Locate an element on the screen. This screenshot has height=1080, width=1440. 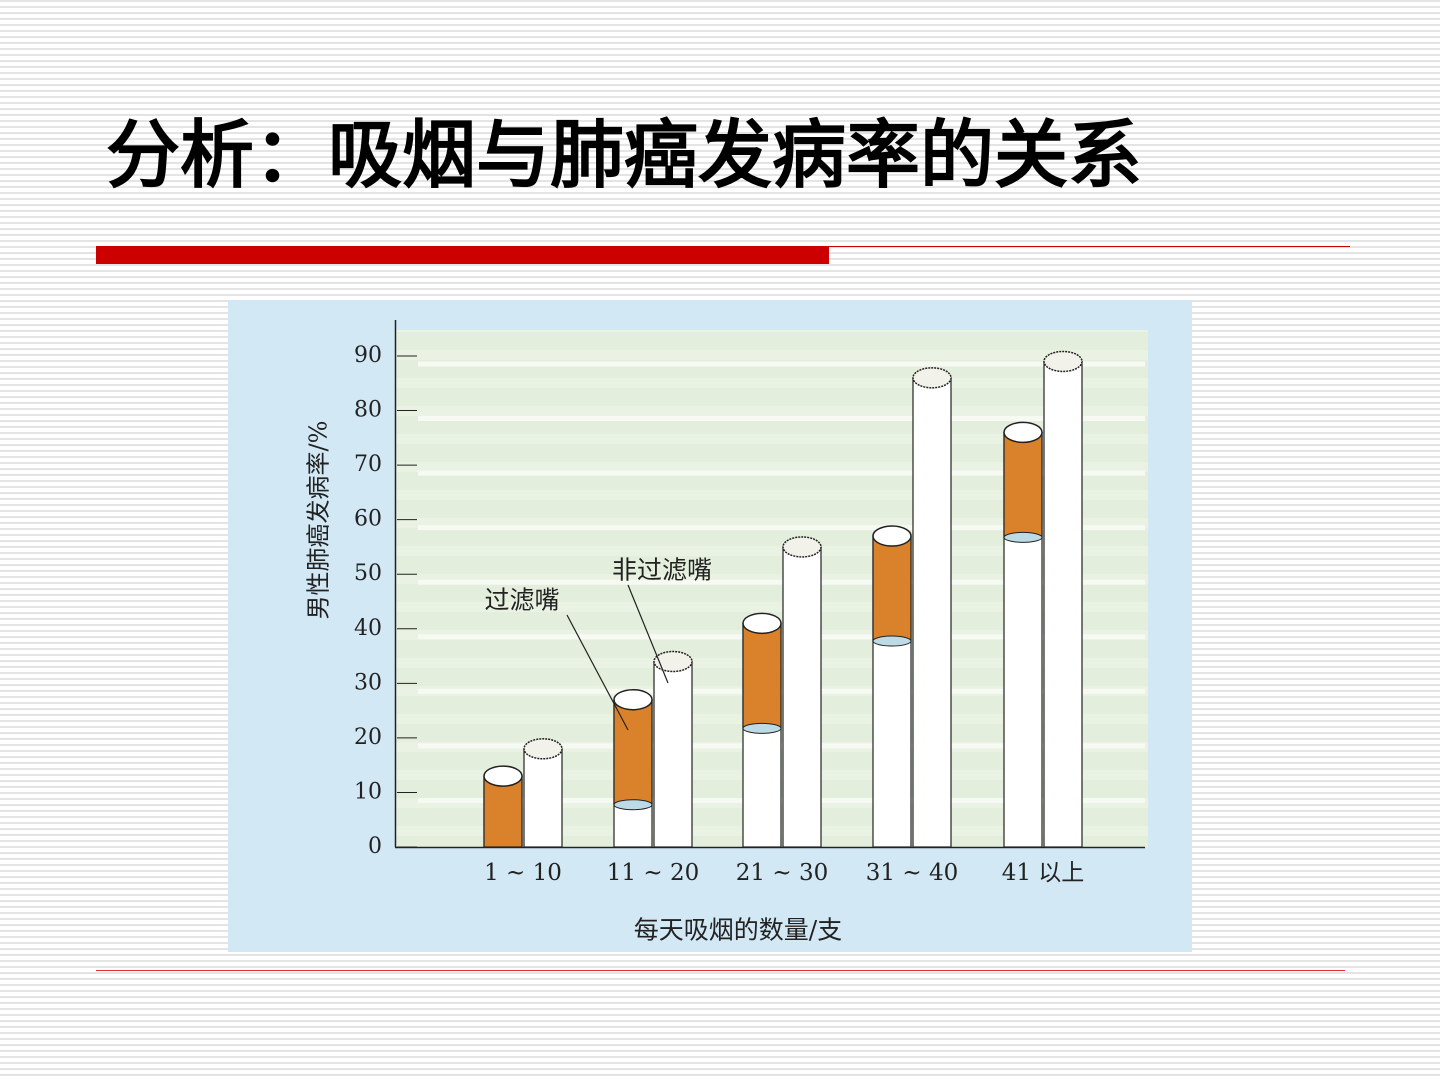
x-tick-label: 41 以上 is located at coordinates (1043, 873).